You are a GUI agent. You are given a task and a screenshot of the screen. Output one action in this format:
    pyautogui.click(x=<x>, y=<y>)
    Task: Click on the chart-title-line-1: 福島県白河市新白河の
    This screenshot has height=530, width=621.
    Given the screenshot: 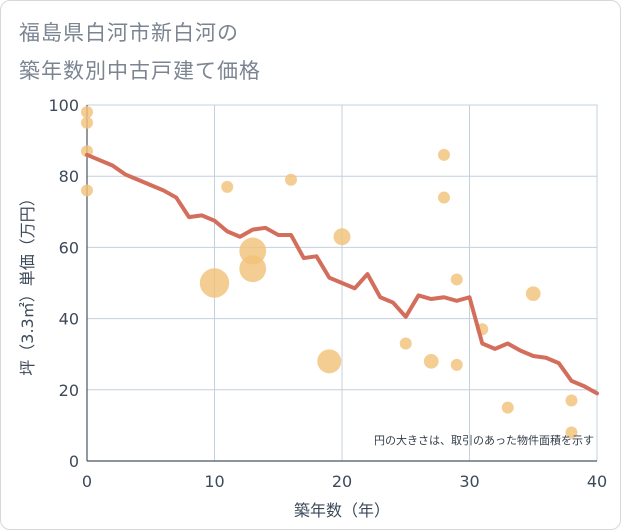 What is the action you would take?
    pyautogui.click(x=129, y=33)
    